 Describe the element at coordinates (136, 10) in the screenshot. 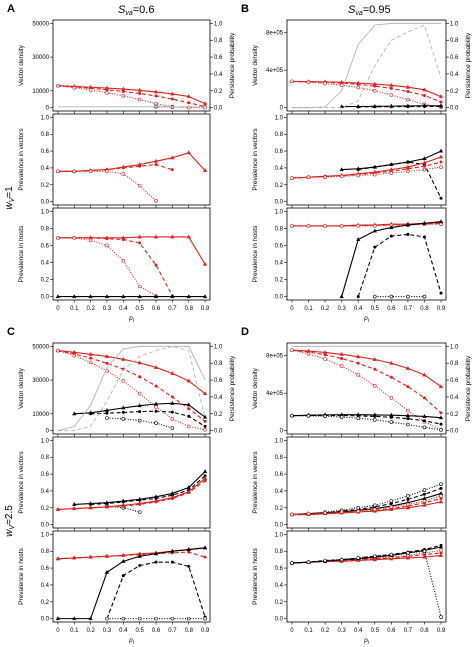

I see `col-header-left: Sva=0.6` at that location.